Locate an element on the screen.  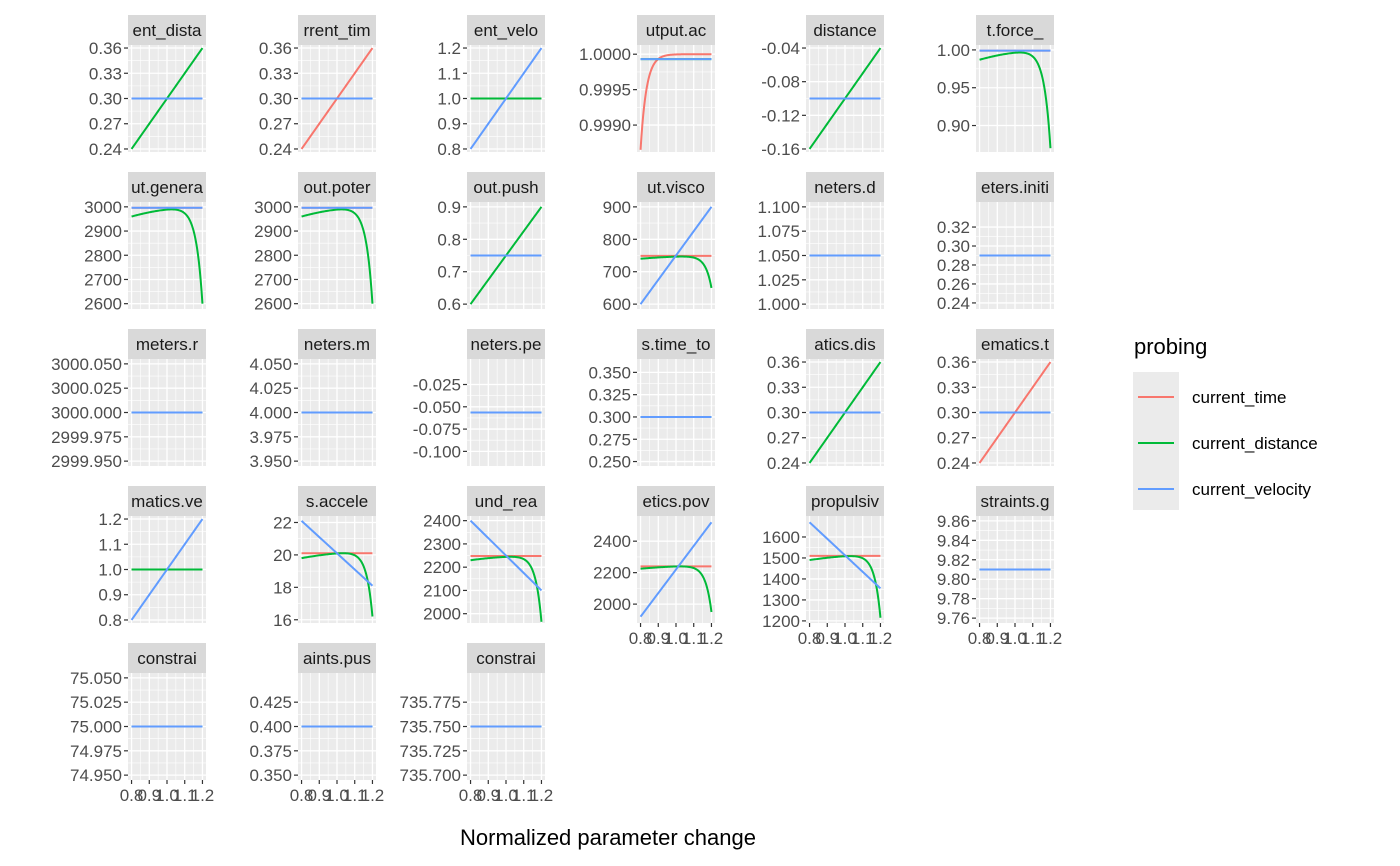
facet-strip-label: t.force_ is located at coordinates (1015, 30).